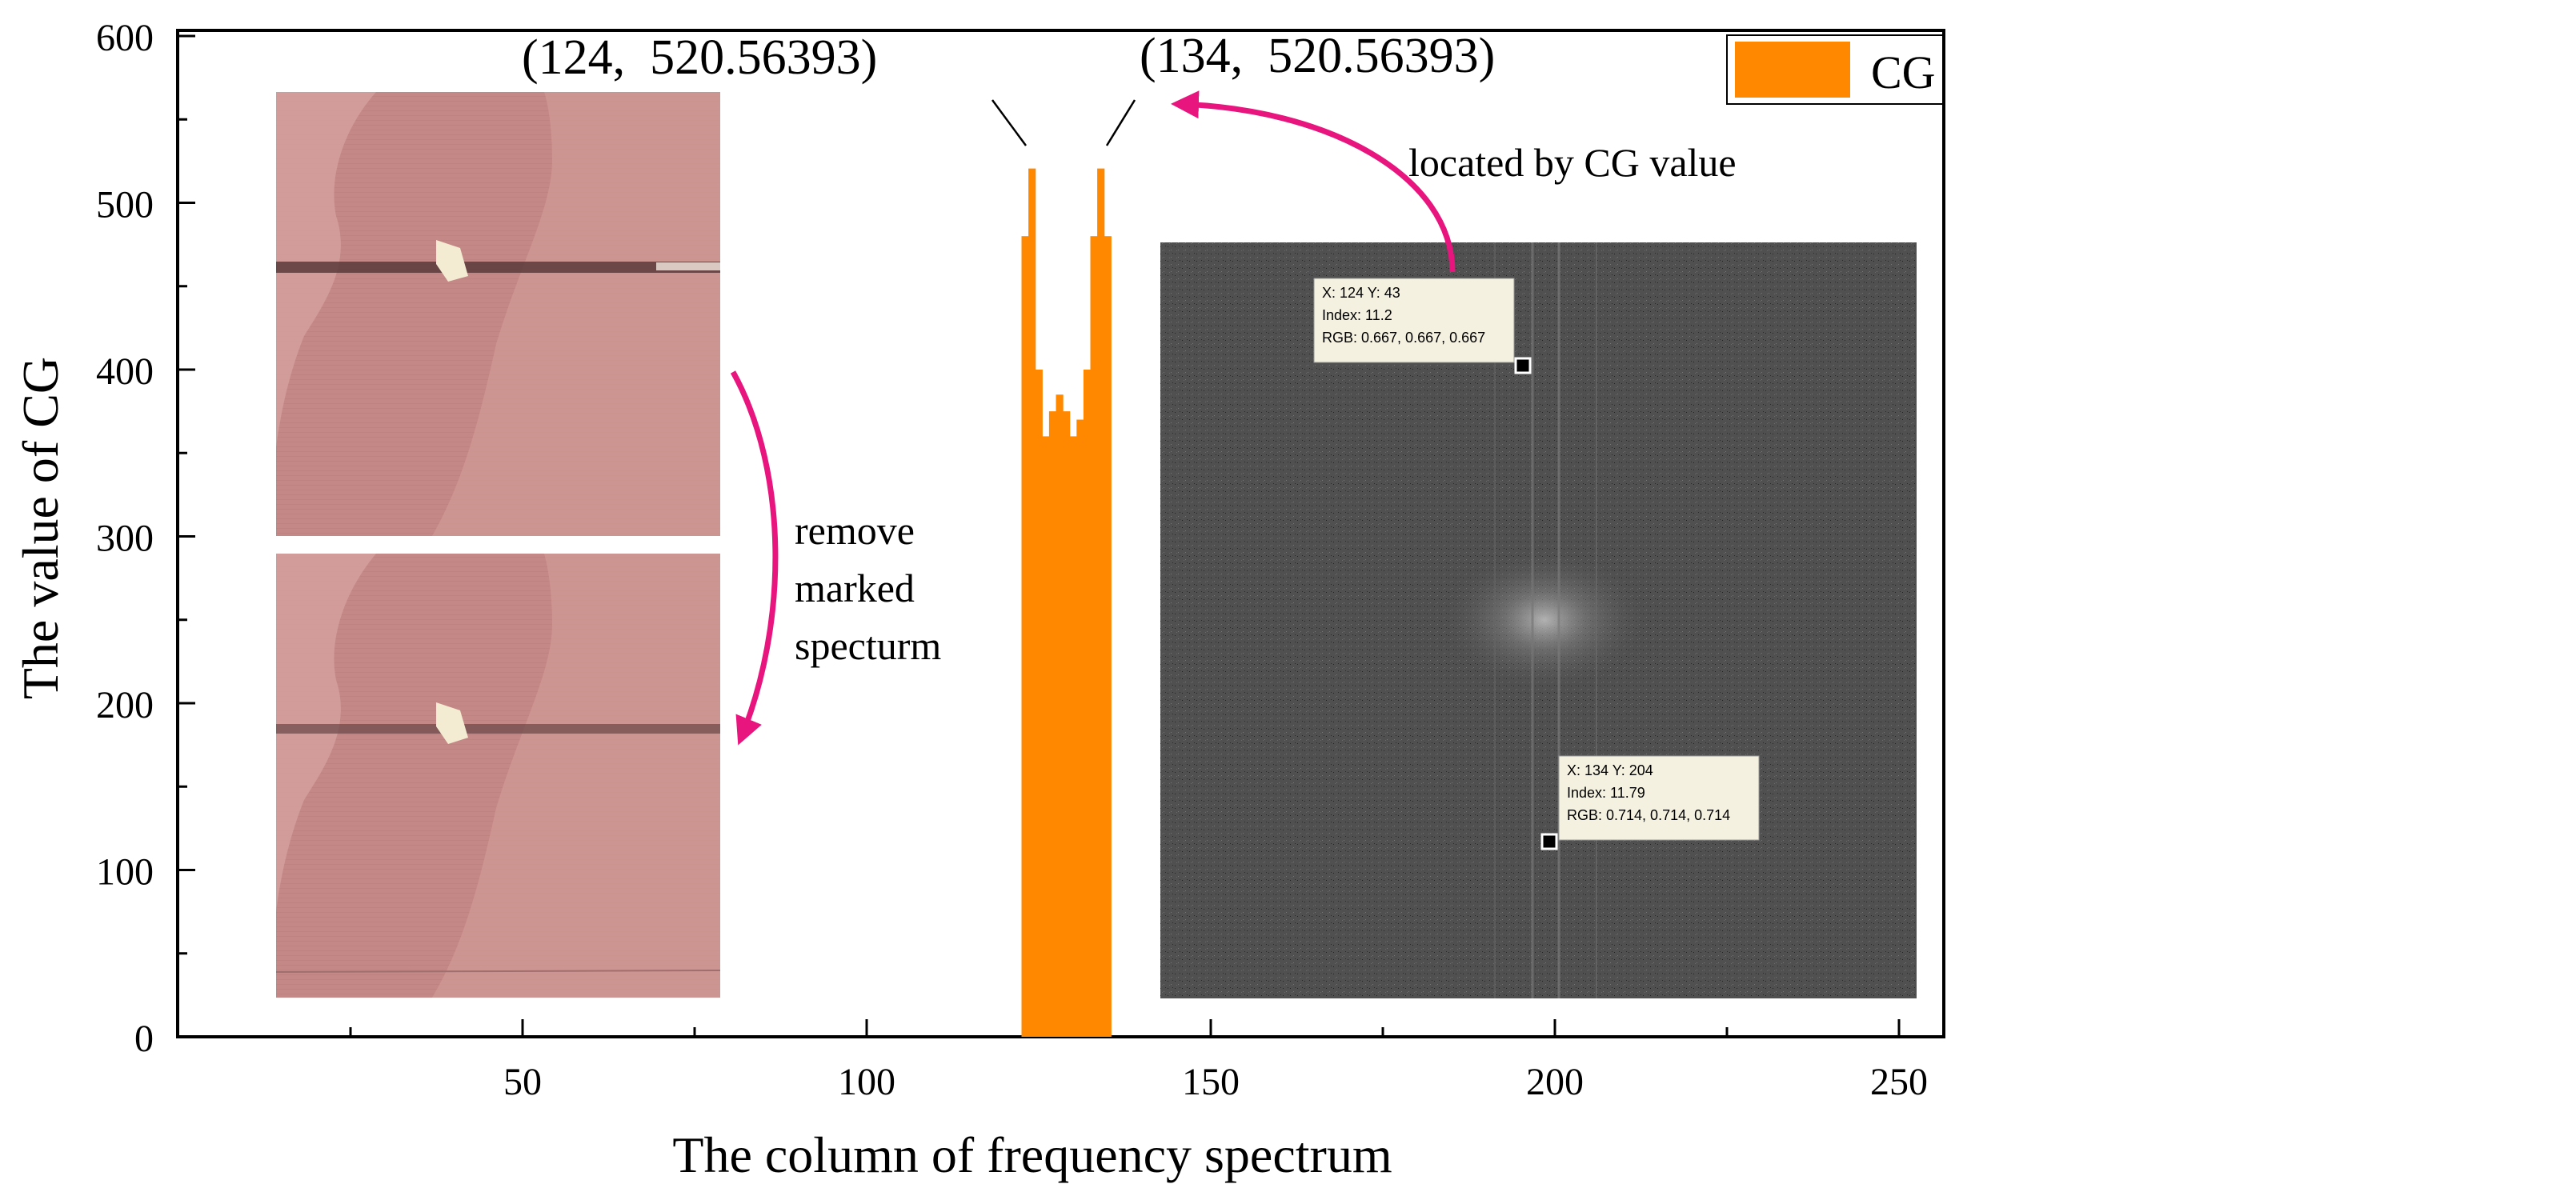  I want to click on filtered-afm-image, so click(498, 776).